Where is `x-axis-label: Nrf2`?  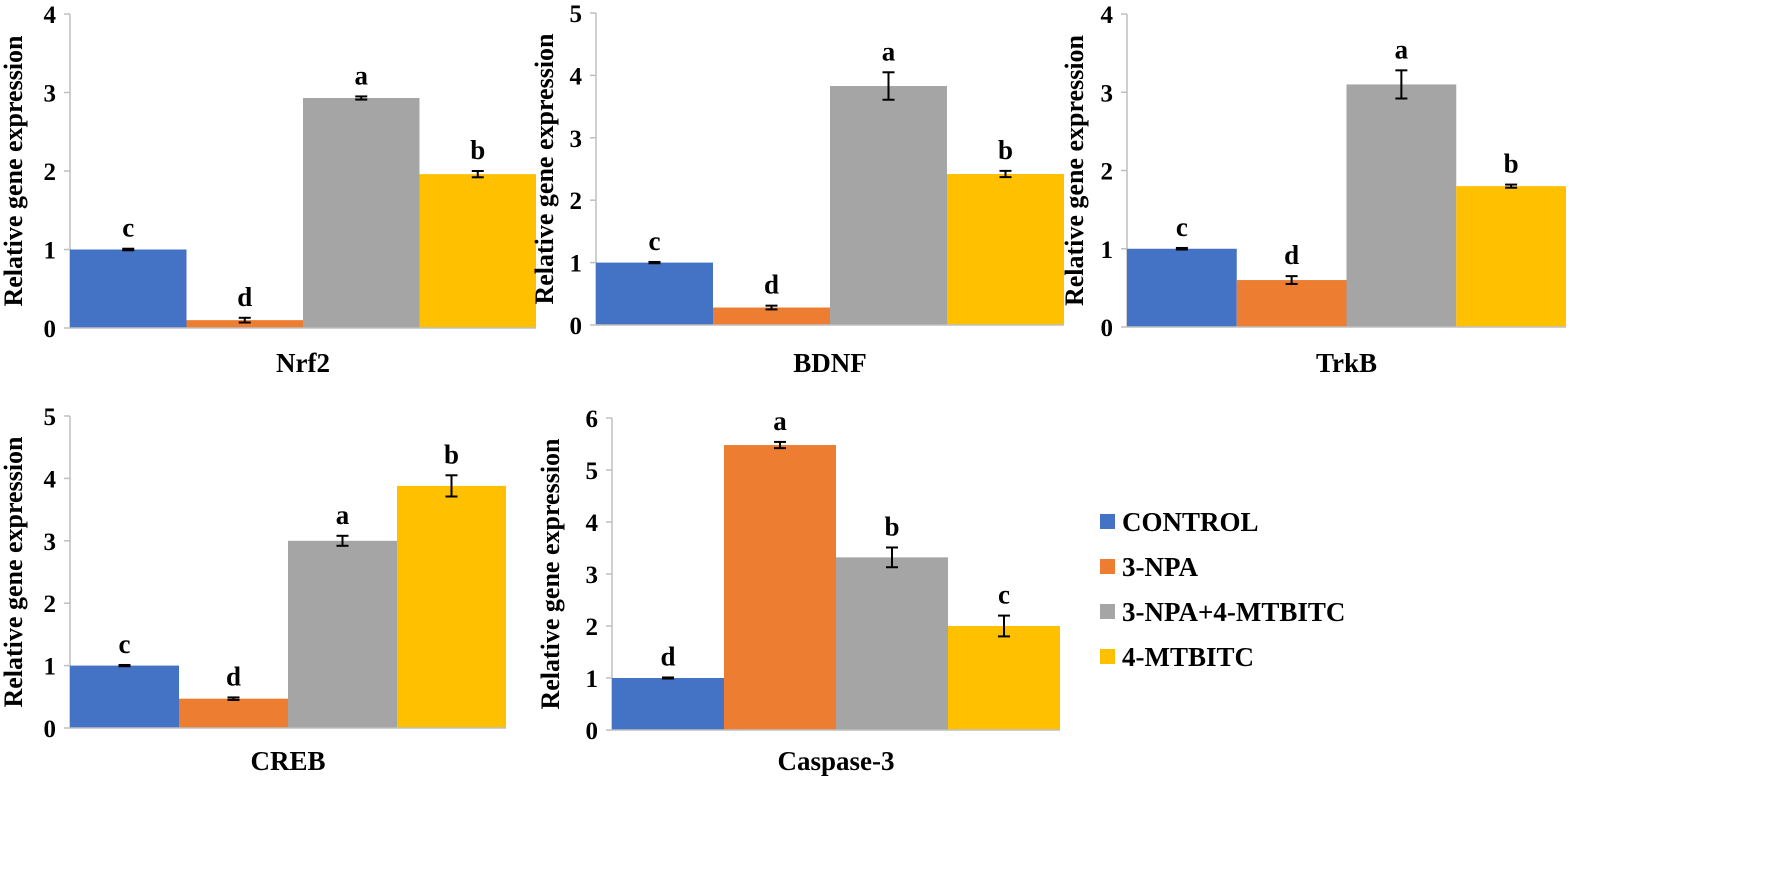
x-axis-label: Nrf2 is located at coordinates (303, 363).